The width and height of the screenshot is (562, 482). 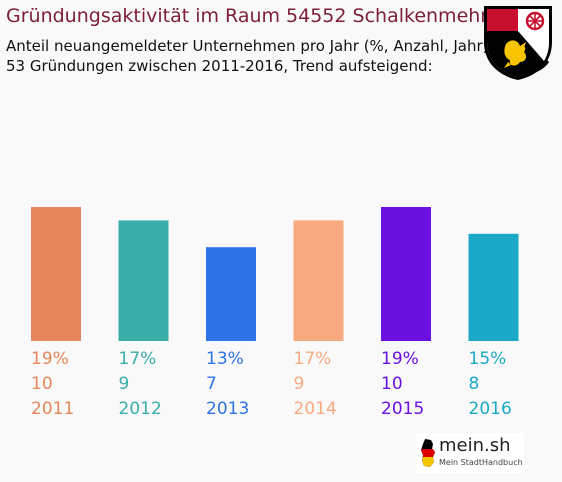 I want to click on year-label-2011: 2011, so click(x=52, y=409).